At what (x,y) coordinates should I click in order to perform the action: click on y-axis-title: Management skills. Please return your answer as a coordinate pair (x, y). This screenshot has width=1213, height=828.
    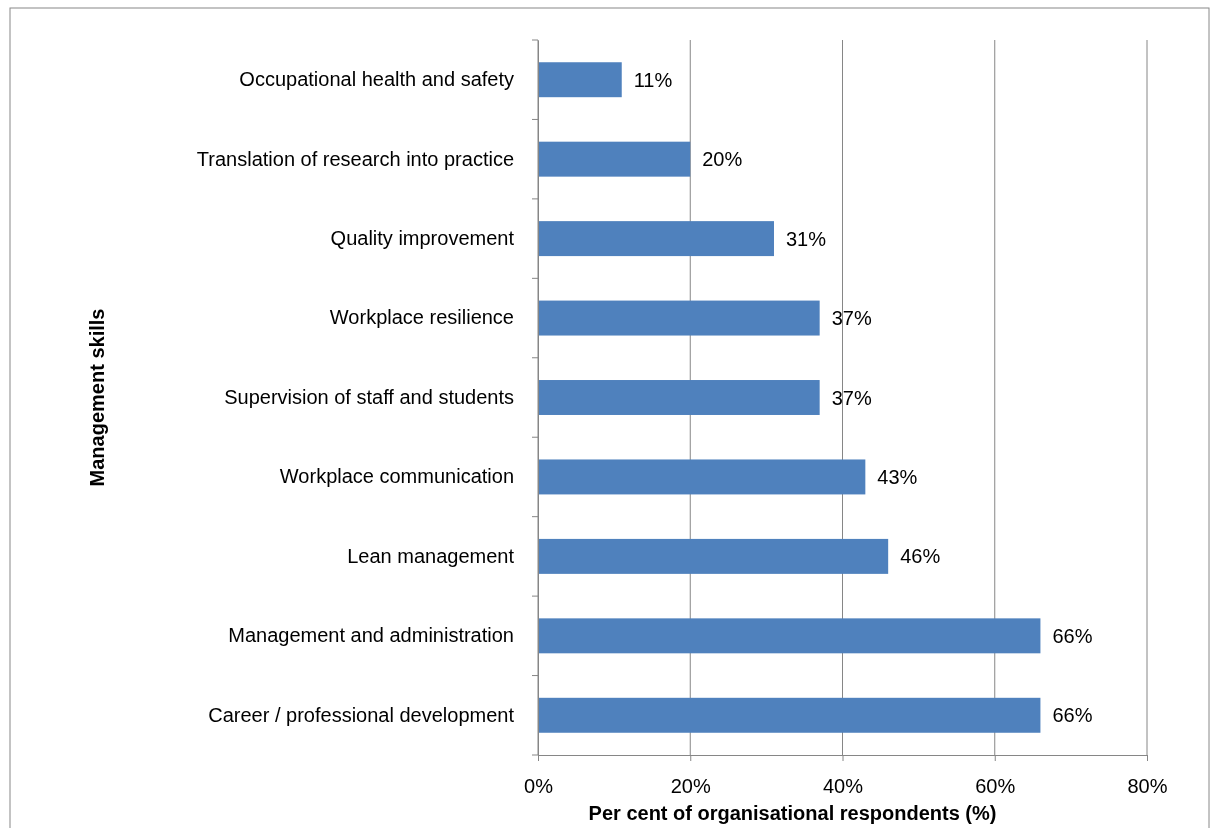
    Looking at the image, I should click on (97, 397).